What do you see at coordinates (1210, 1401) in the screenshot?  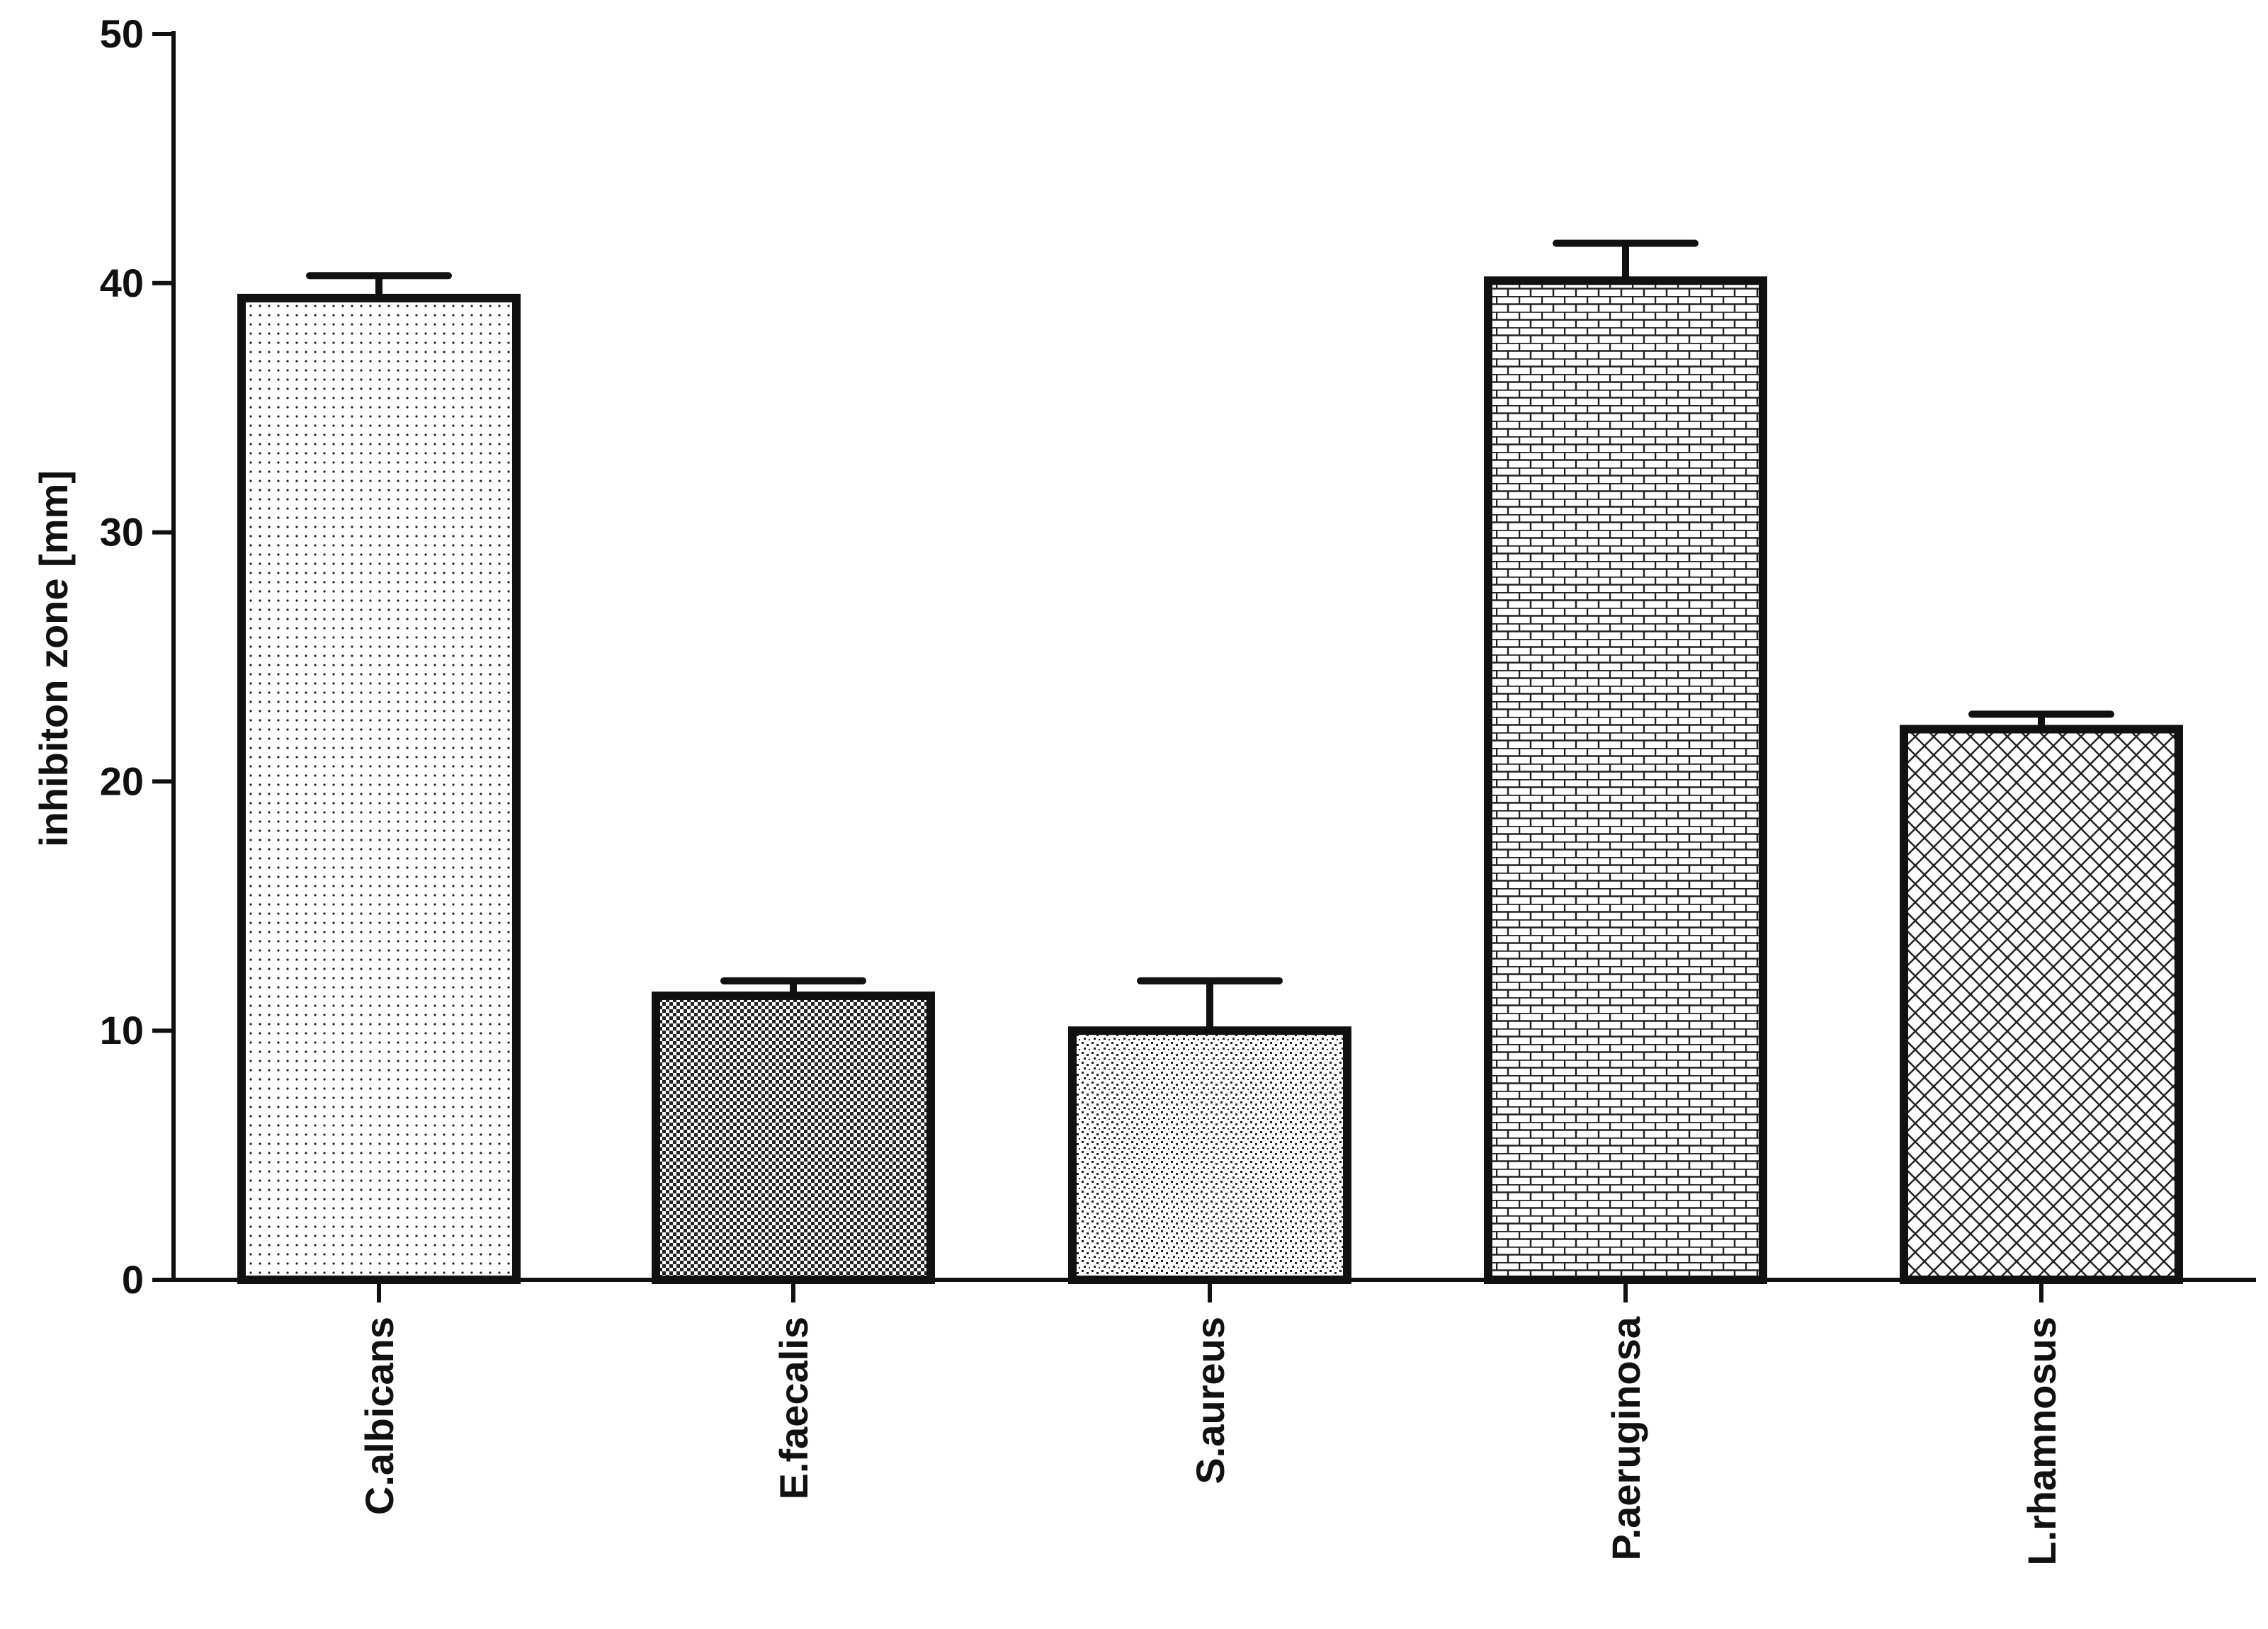 I see `x-tick-label: S.aureus` at bounding box center [1210, 1401].